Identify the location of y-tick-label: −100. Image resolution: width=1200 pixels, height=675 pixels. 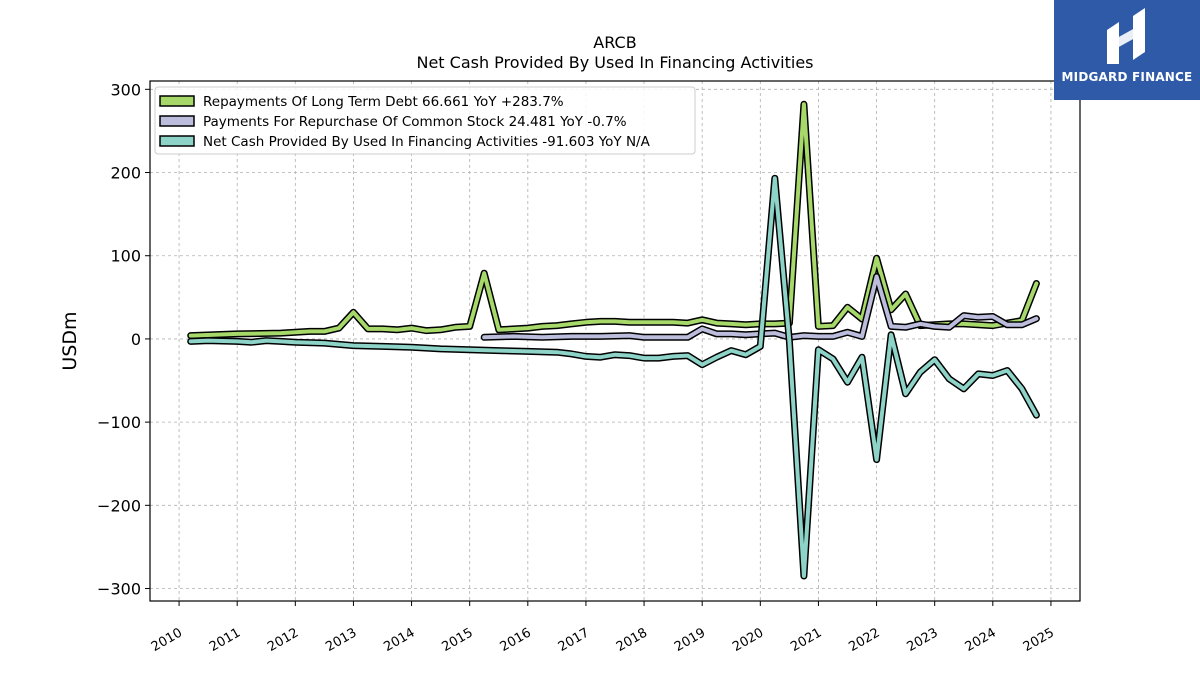
(119, 422).